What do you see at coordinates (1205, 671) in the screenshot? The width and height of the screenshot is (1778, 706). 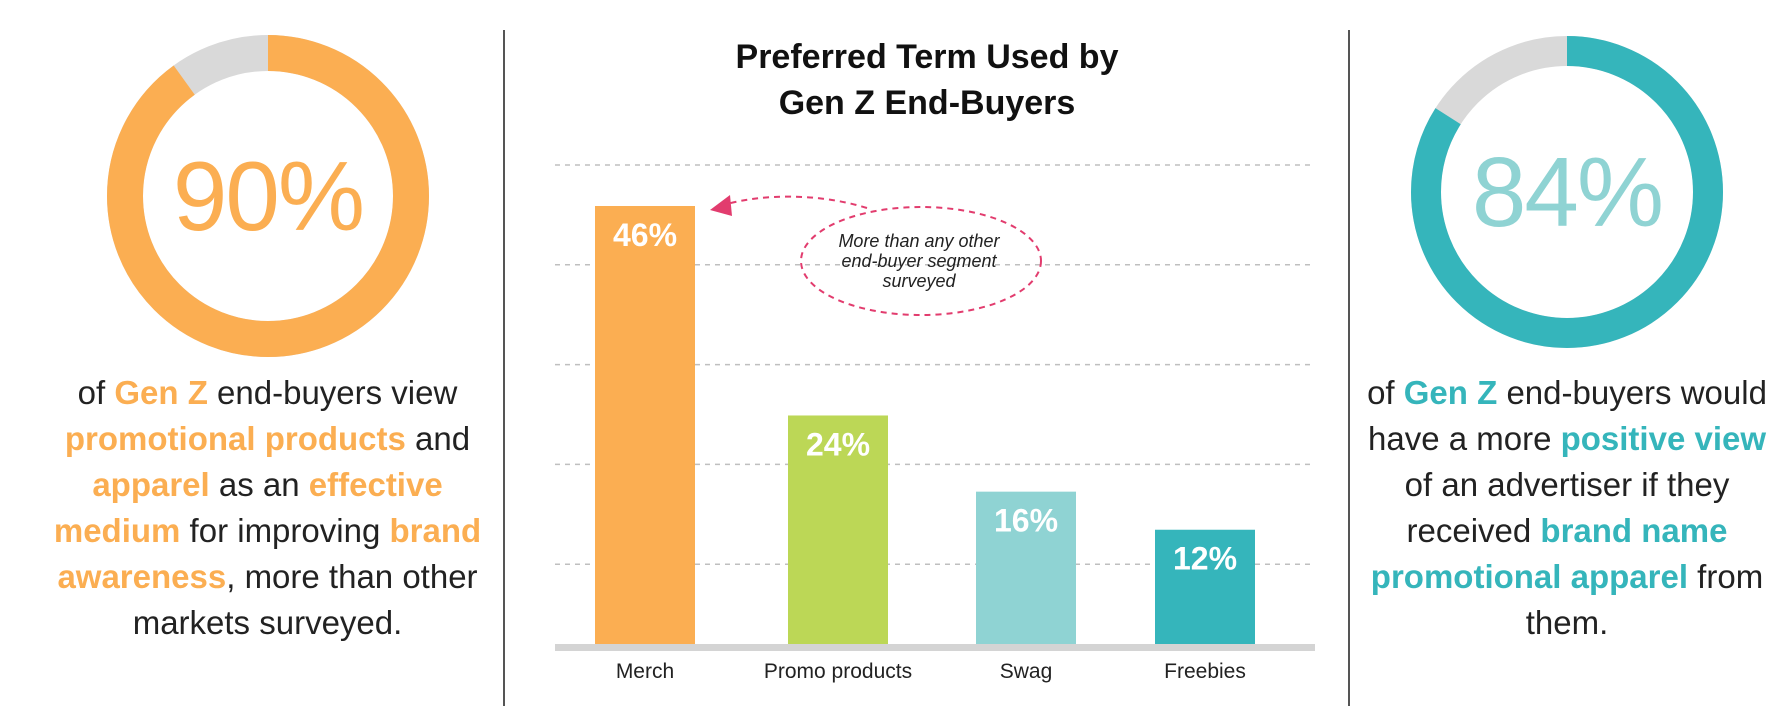 I see `x-tick-label: Freebies` at bounding box center [1205, 671].